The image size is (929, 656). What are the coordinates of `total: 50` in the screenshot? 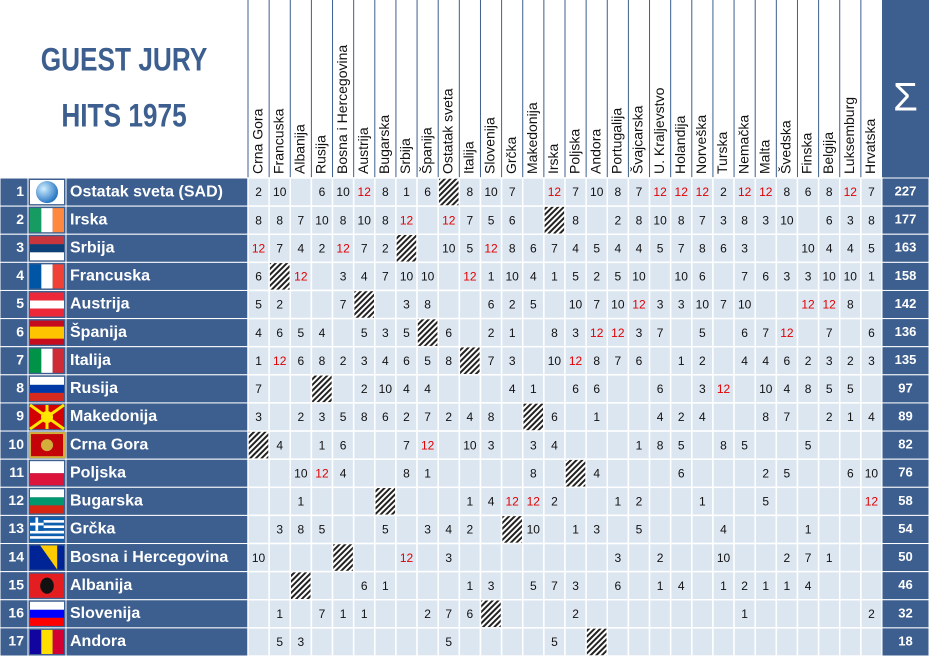 It's located at (905, 556).